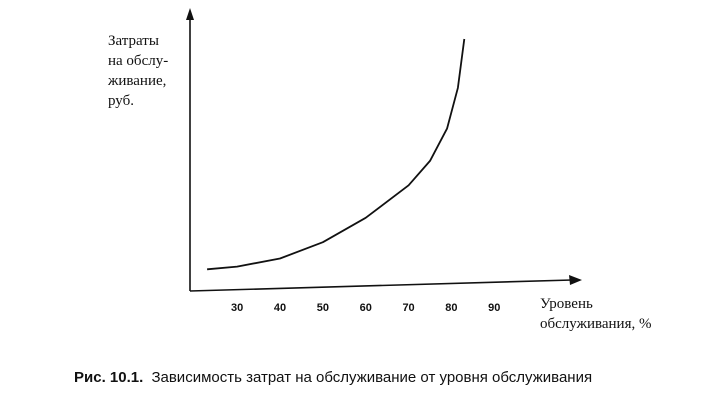 This screenshot has width=719, height=416. What do you see at coordinates (108, 377) in the screenshot?
I see `caption-label: Рис. 10.1.` at bounding box center [108, 377].